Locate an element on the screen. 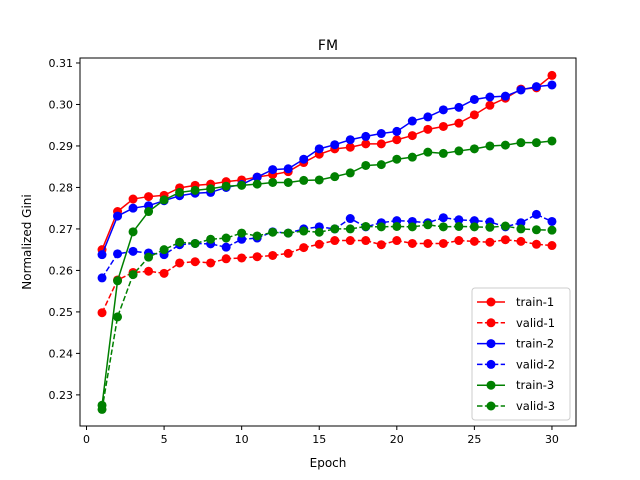 Image resolution: width=640 pixels, height=480 pixels. chart-title: FM is located at coordinates (328, 46).